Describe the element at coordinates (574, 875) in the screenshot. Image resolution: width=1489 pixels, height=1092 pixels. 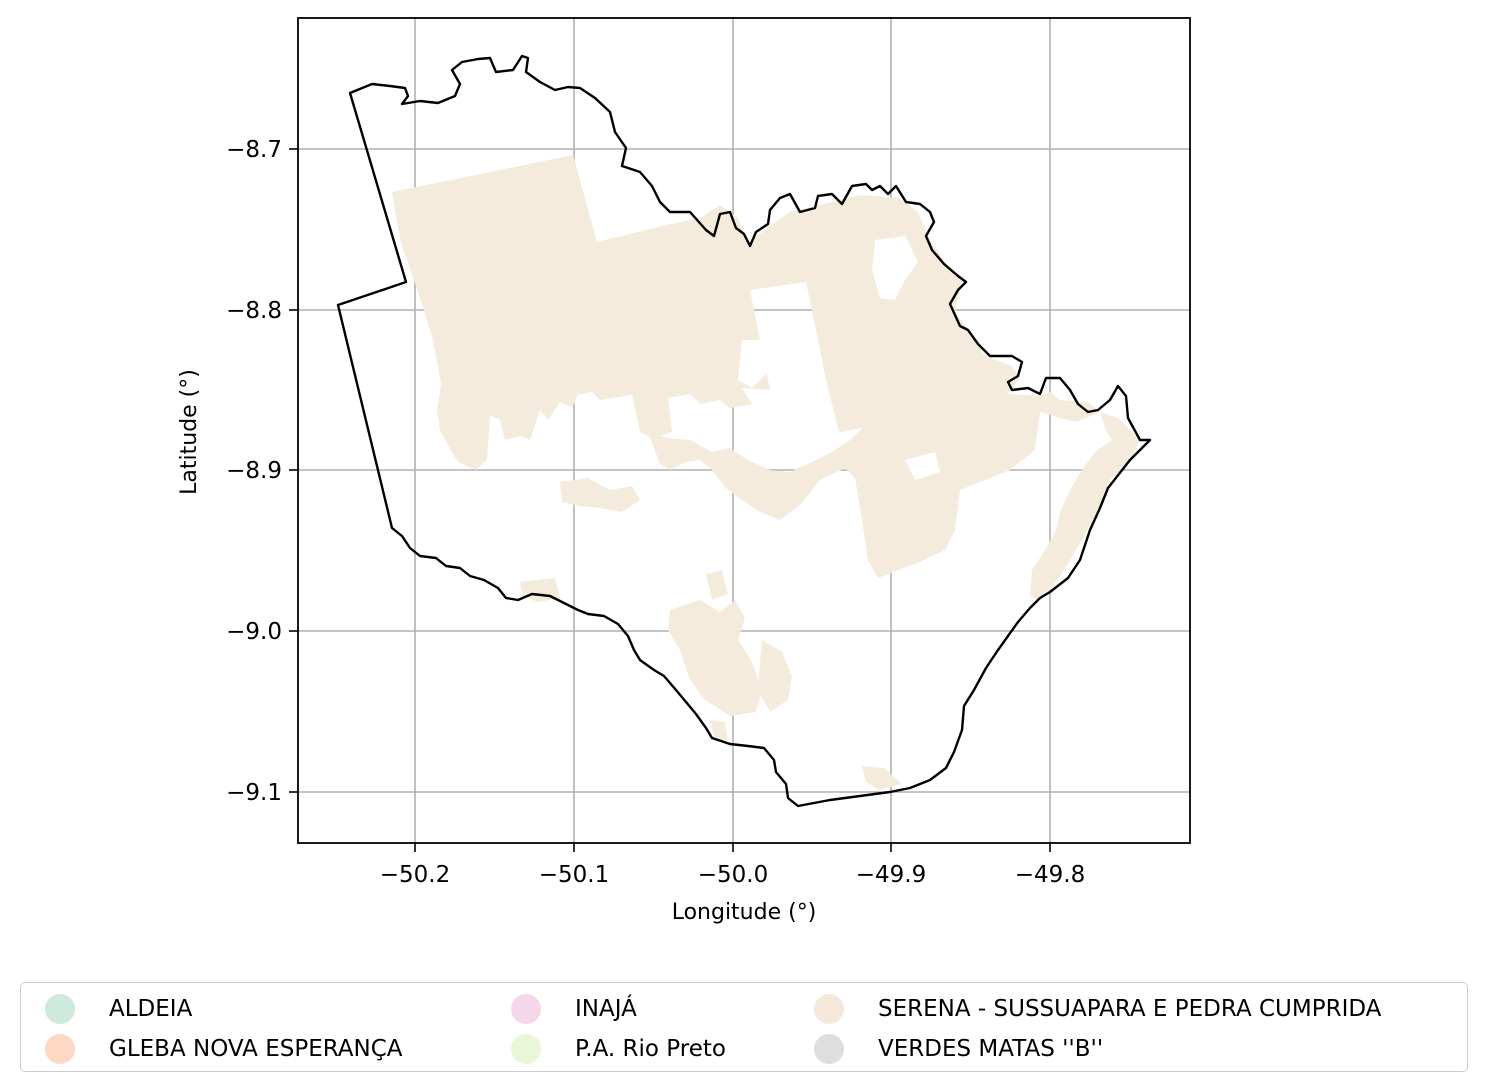
I see `x-tick-label: −50.1` at that location.